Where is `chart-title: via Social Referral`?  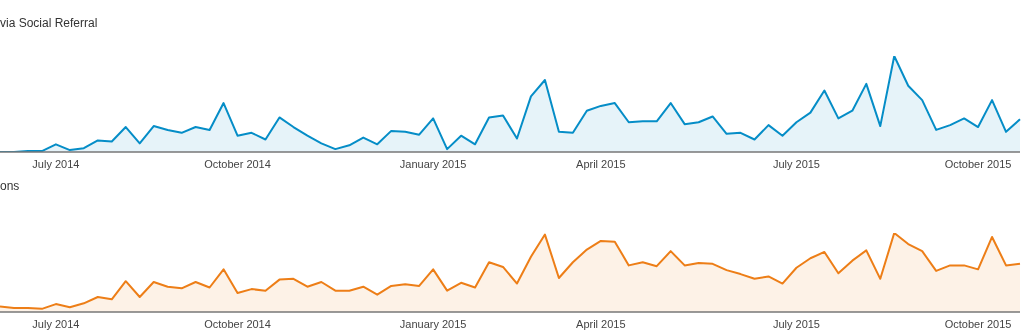 chart-title: via Social Referral is located at coordinates (49, 23).